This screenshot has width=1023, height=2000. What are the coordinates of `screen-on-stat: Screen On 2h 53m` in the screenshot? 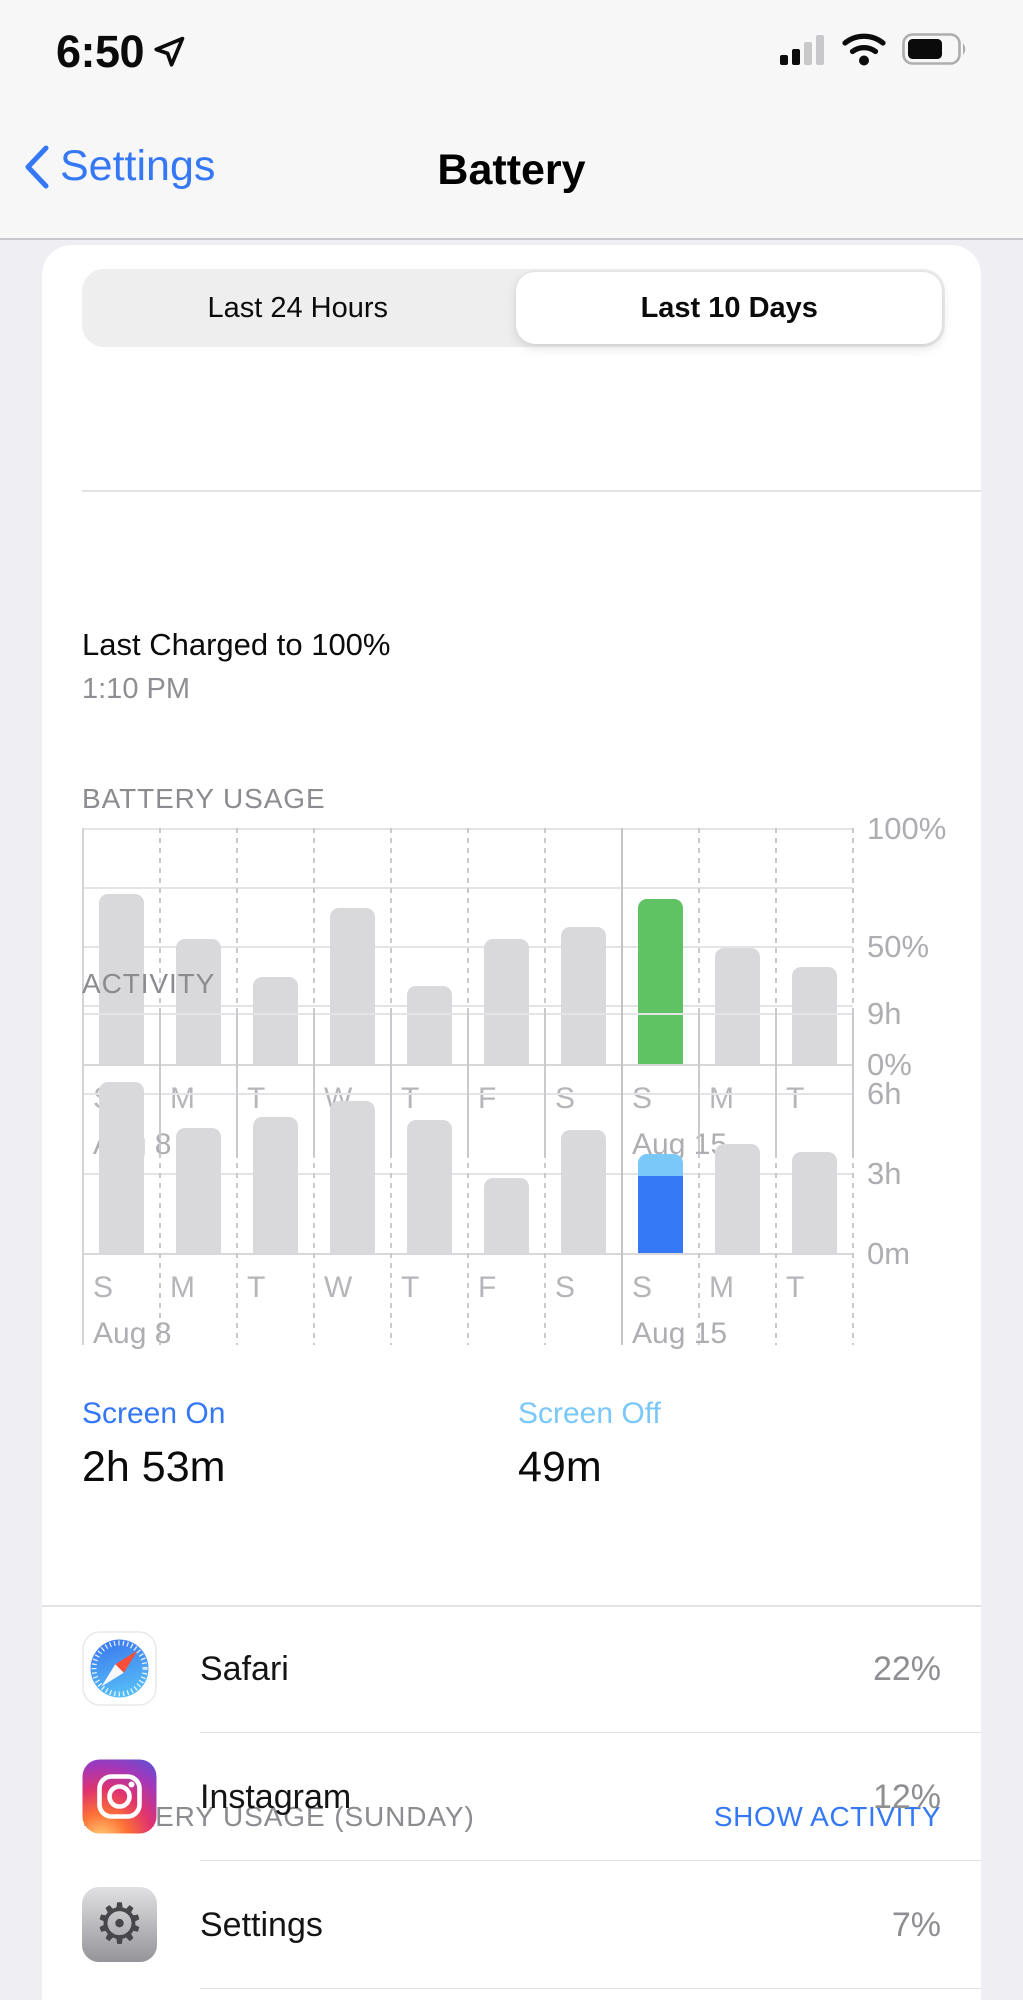 It's located at (153, 1444).